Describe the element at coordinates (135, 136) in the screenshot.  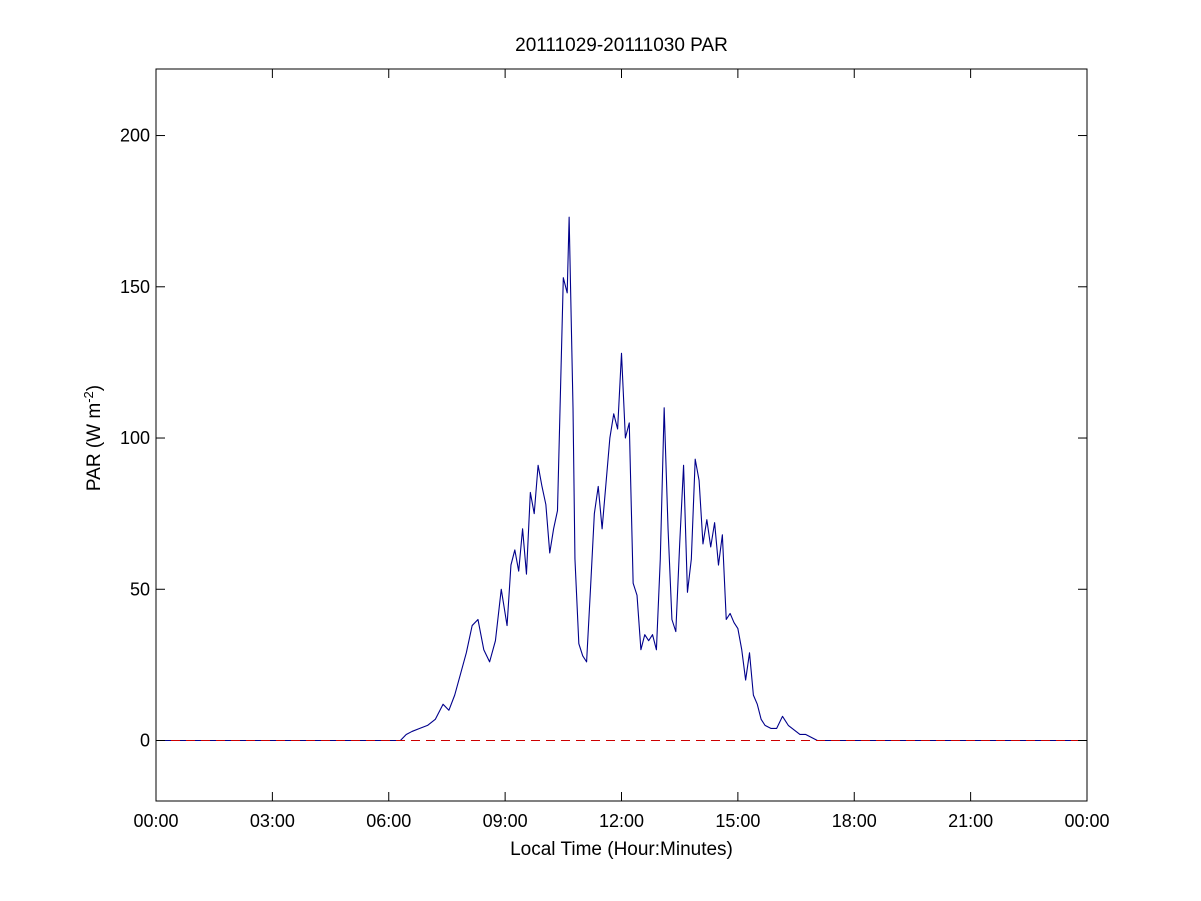
I see `y-tick-label: 200` at that location.